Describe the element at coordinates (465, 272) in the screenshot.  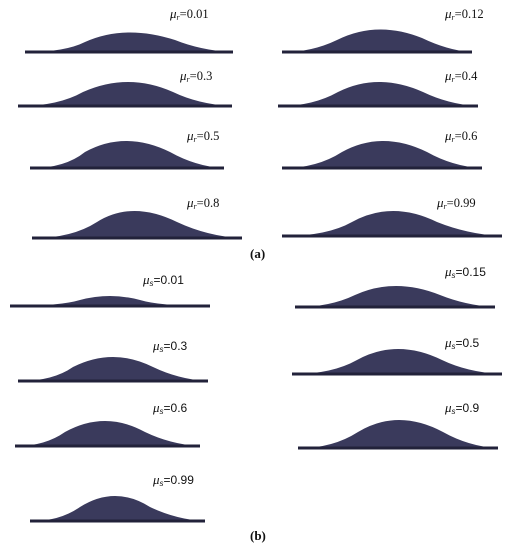
I see `label-b-1: μs=0.15` at that location.